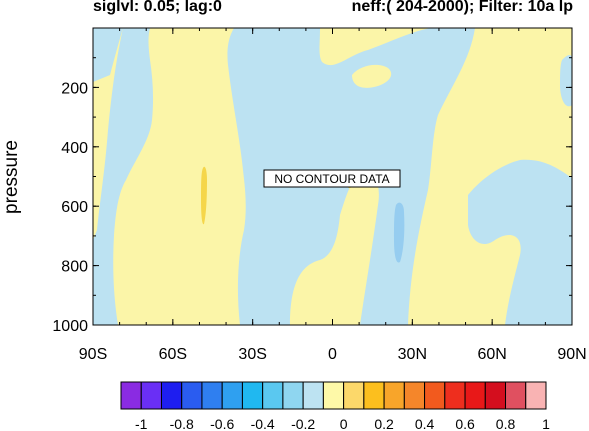 The height and width of the screenshot is (431, 589). I want to click on colorbar, so click(333, 395).